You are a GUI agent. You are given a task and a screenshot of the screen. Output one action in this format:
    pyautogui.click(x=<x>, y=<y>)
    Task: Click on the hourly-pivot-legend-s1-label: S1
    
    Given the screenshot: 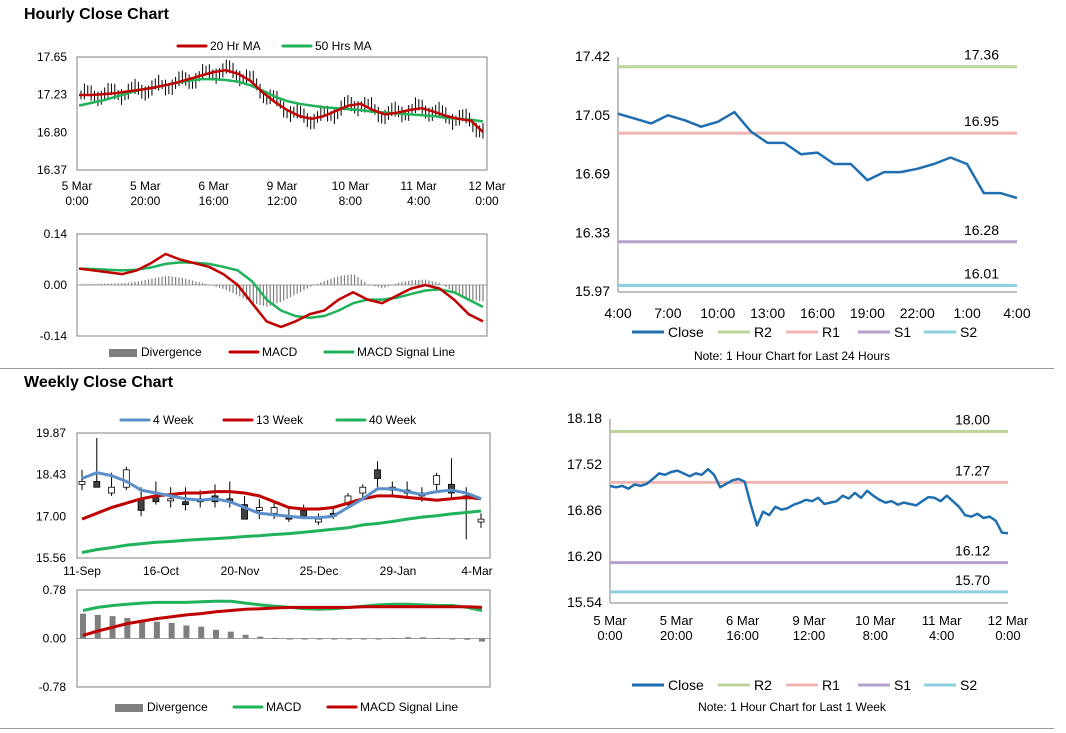 What is the action you would take?
    pyautogui.click(x=902, y=332)
    